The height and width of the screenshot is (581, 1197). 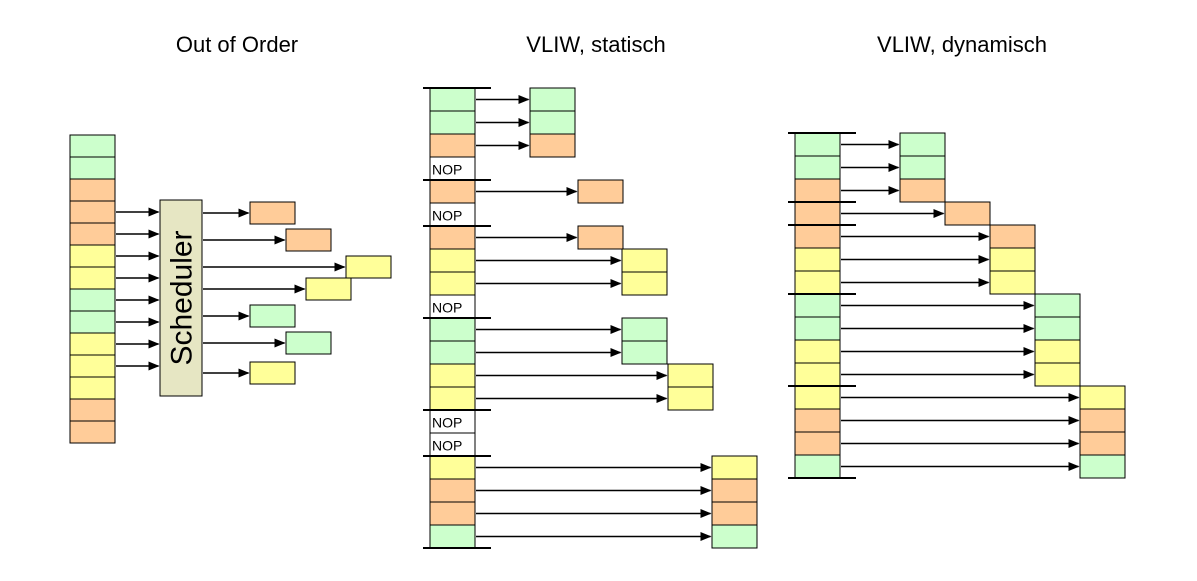 I want to click on panel-title-out-of-order: Out of Order, so click(x=237, y=44).